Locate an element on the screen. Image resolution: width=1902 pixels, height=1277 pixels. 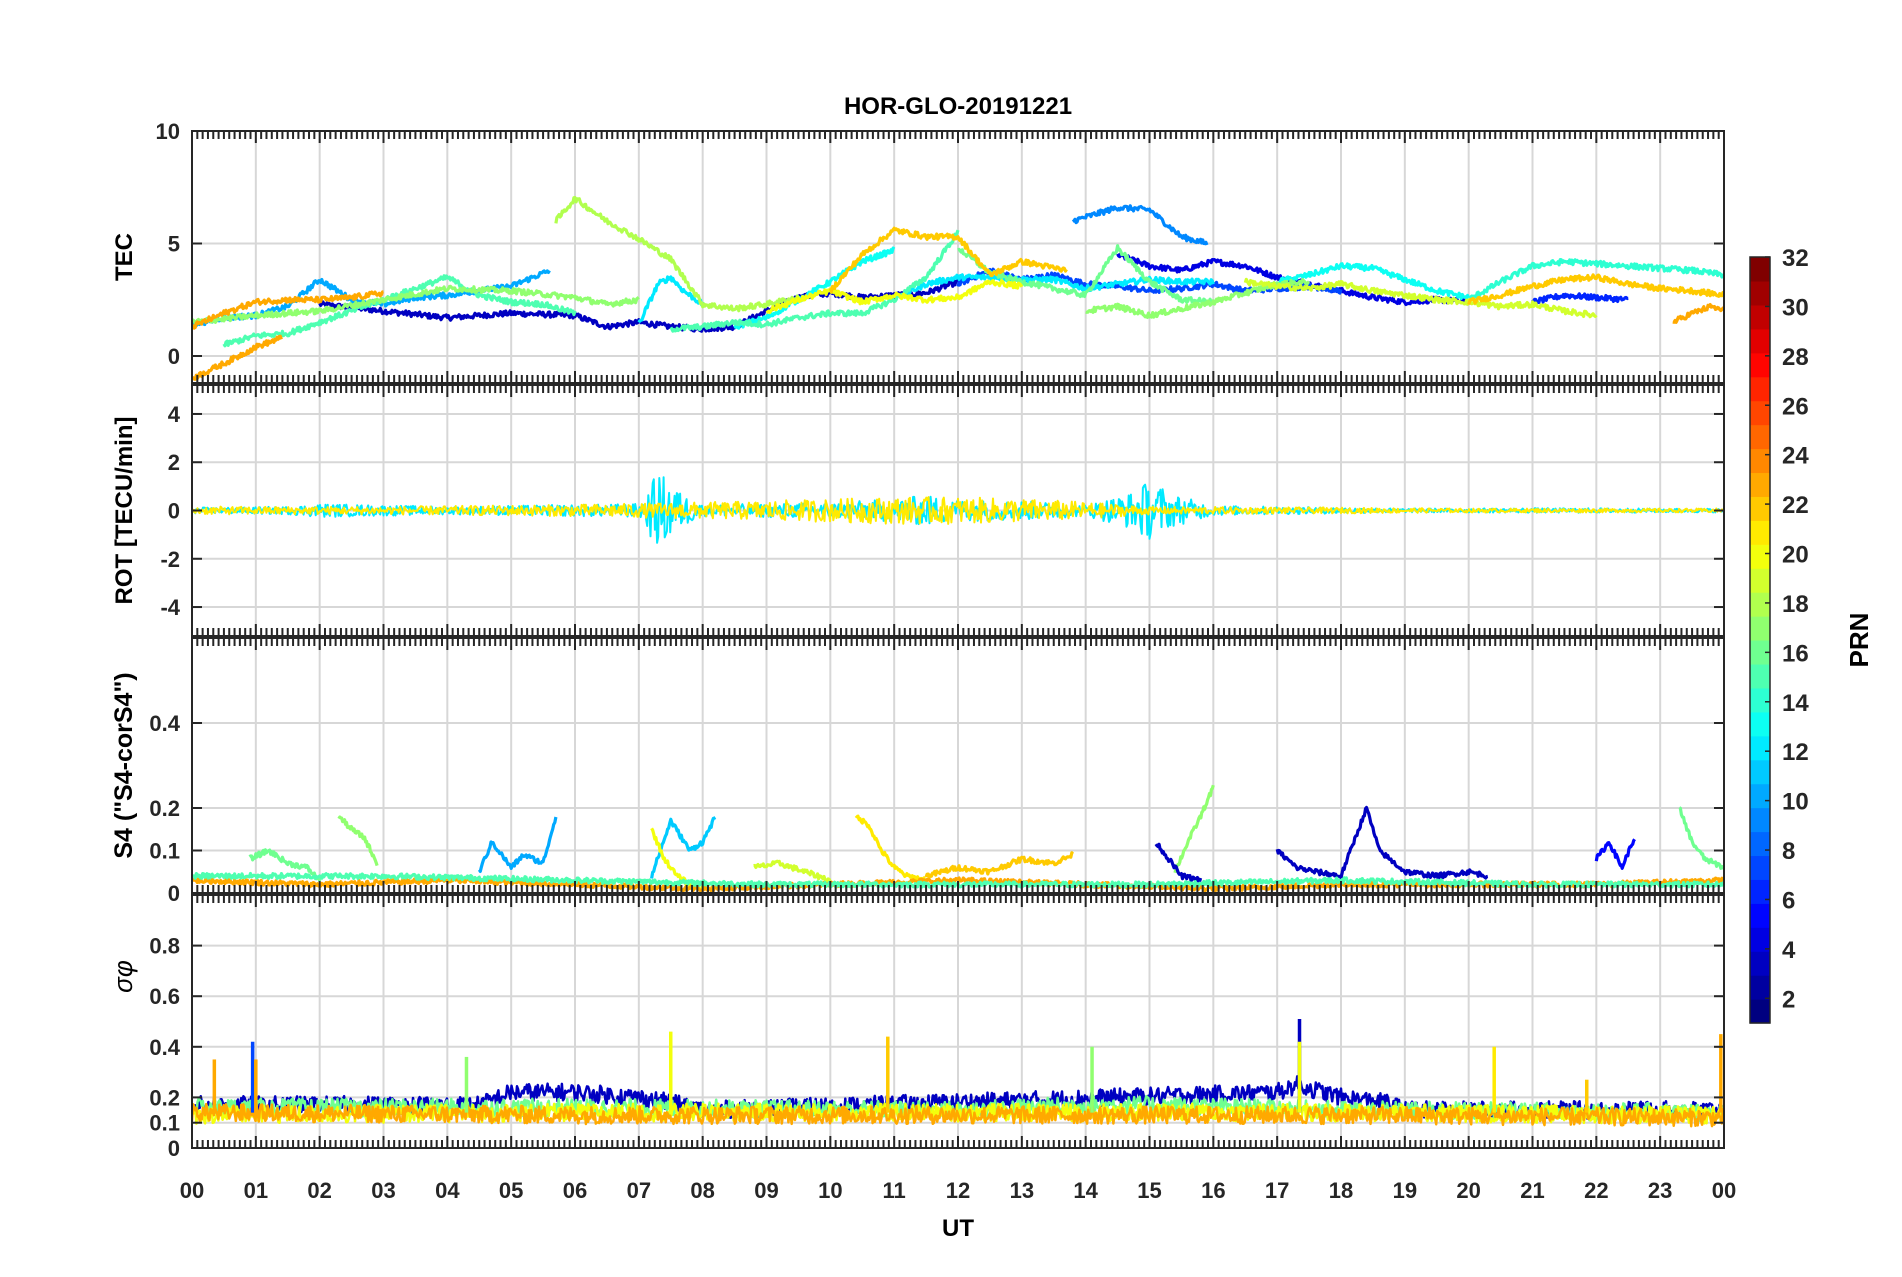
chart-title: HOR-GLO-20191221 is located at coordinates (958, 106).